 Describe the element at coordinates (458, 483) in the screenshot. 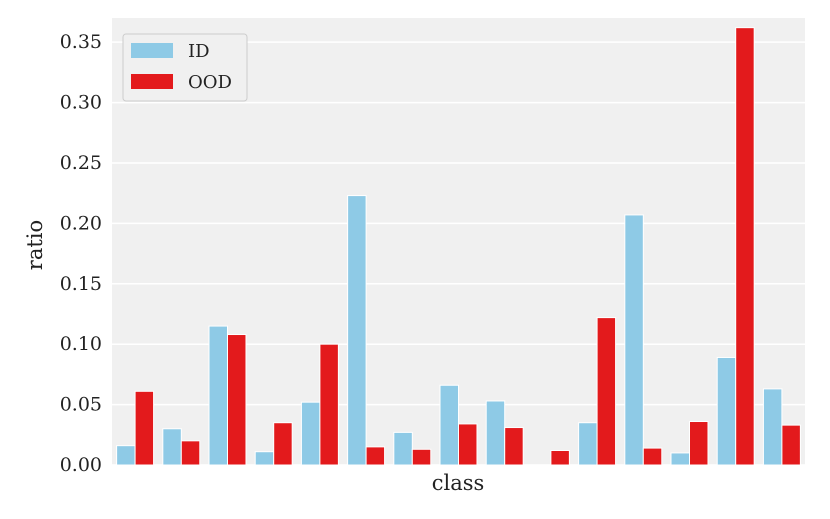

I see `x-axis-label: class` at that location.